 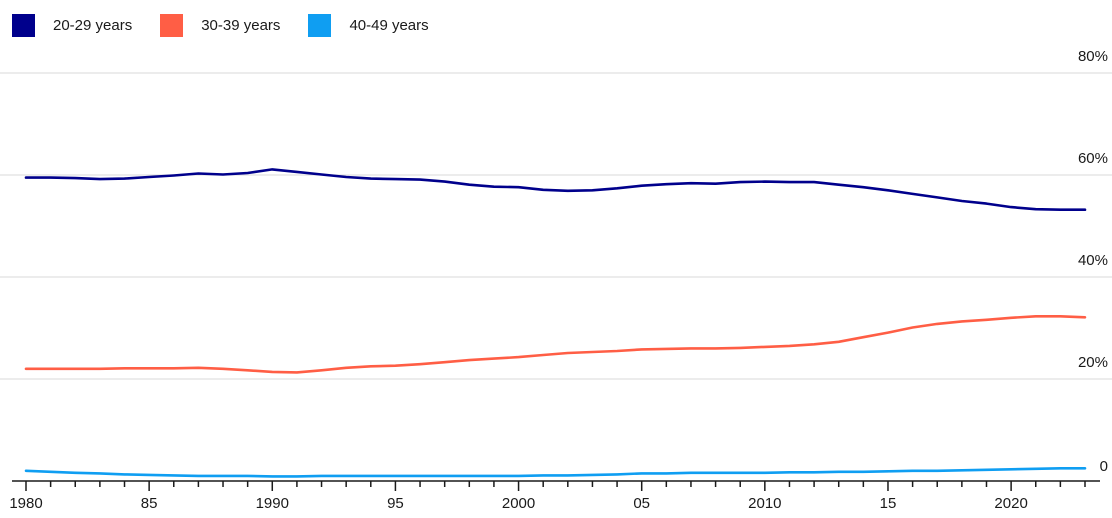 What do you see at coordinates (641, 503) in the screenshot?
I see `x-tick-label: 05` at bounding box center [641, 503].